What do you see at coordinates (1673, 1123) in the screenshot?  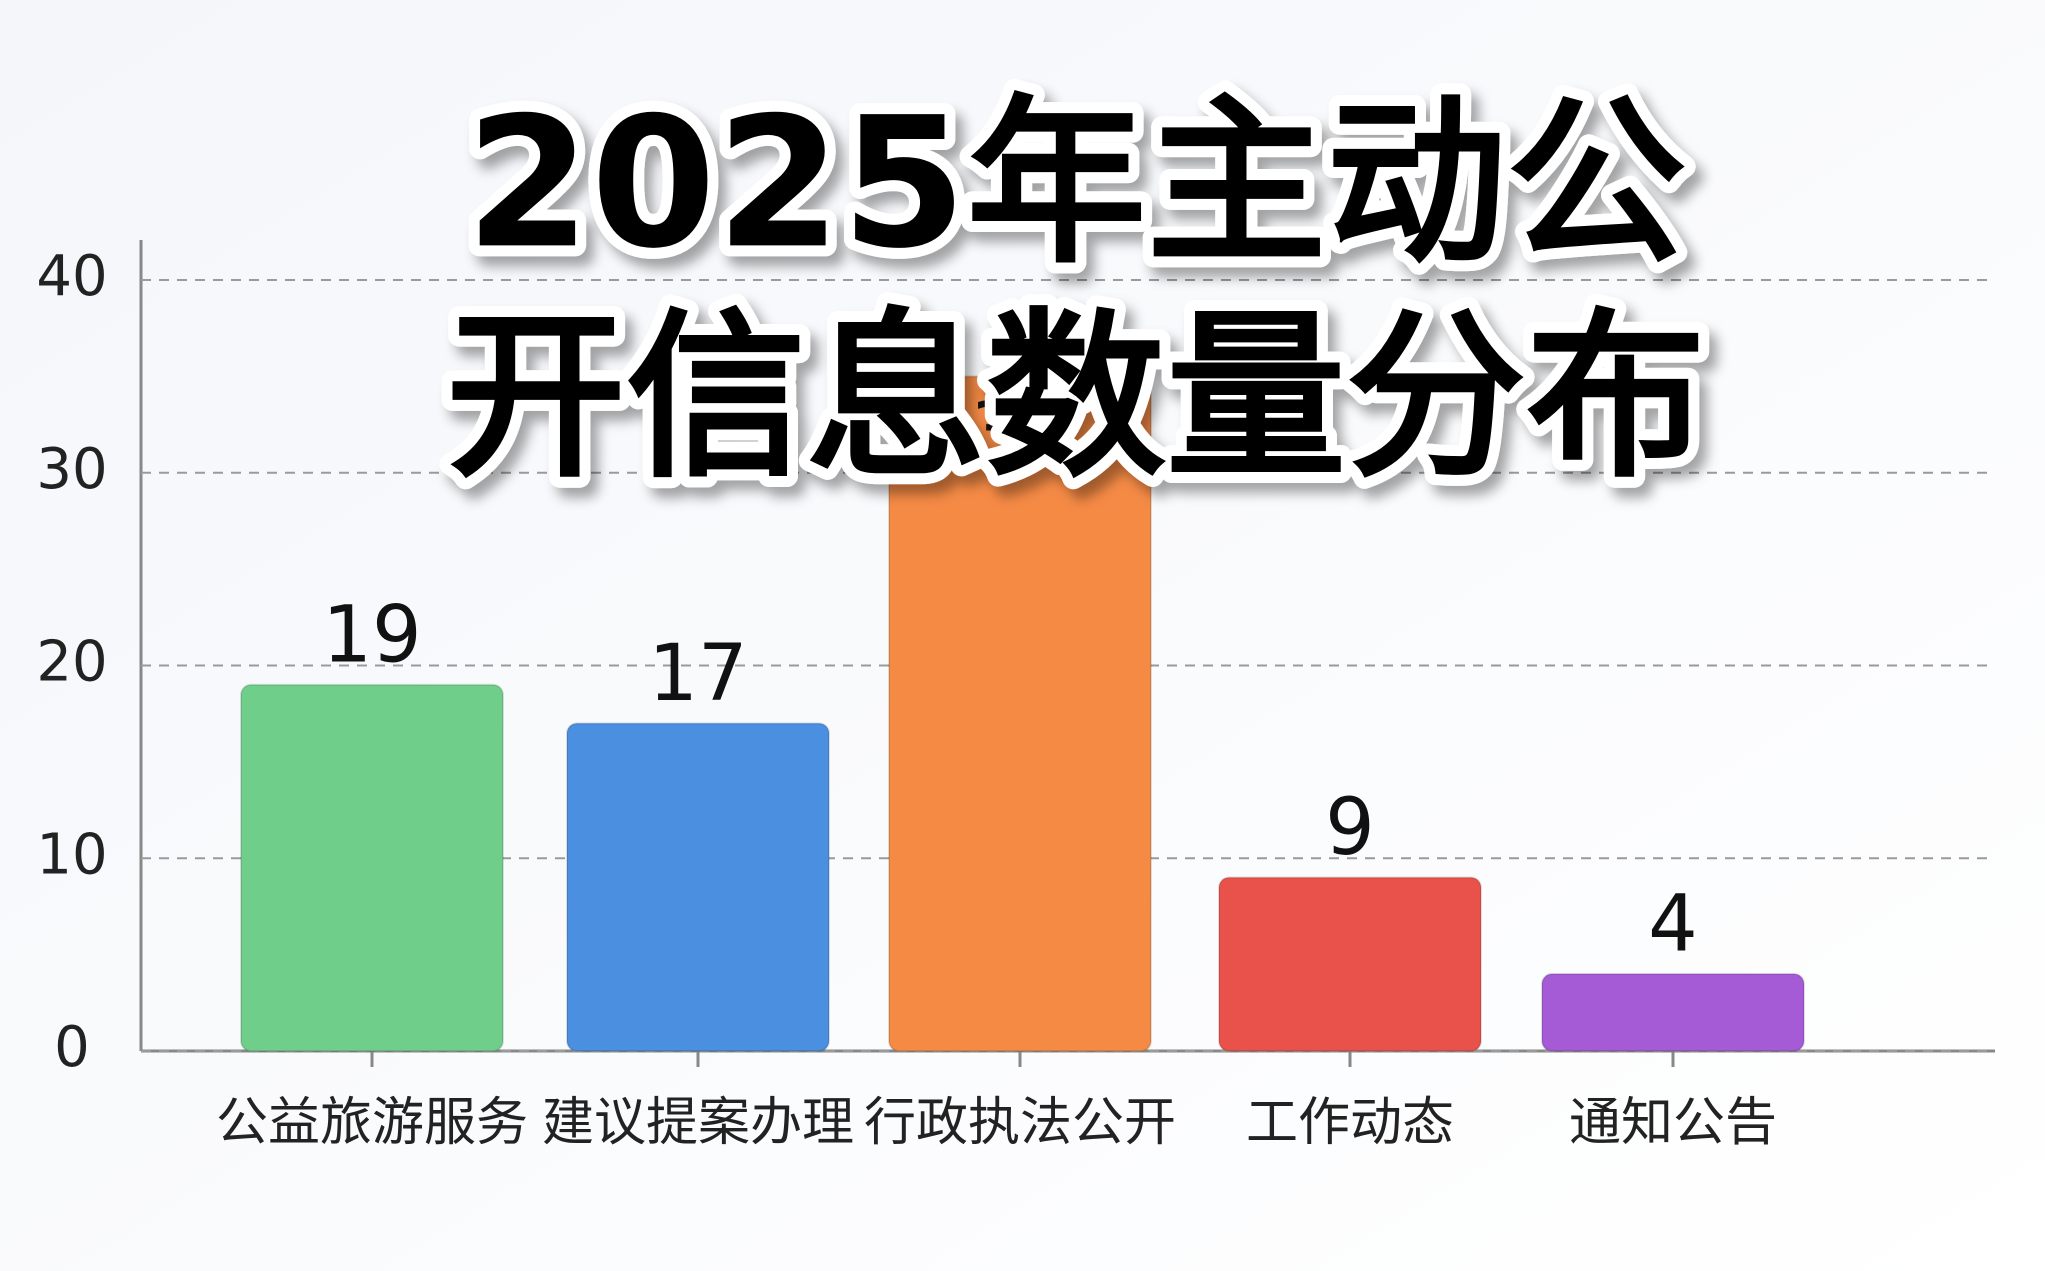 I see `x-tick-label: 通知公告` at bounding box center [1673, 1123].